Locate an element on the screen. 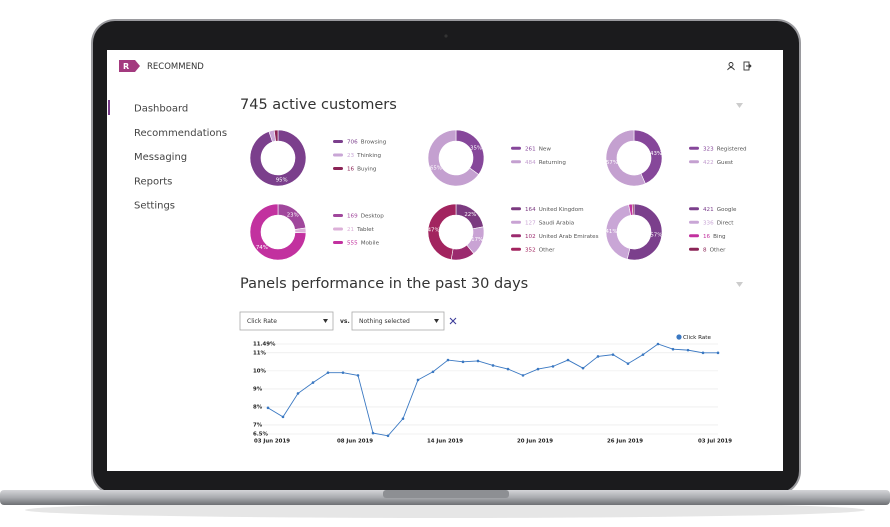  legend-label: Mobile is located at coordinates (370, 243).